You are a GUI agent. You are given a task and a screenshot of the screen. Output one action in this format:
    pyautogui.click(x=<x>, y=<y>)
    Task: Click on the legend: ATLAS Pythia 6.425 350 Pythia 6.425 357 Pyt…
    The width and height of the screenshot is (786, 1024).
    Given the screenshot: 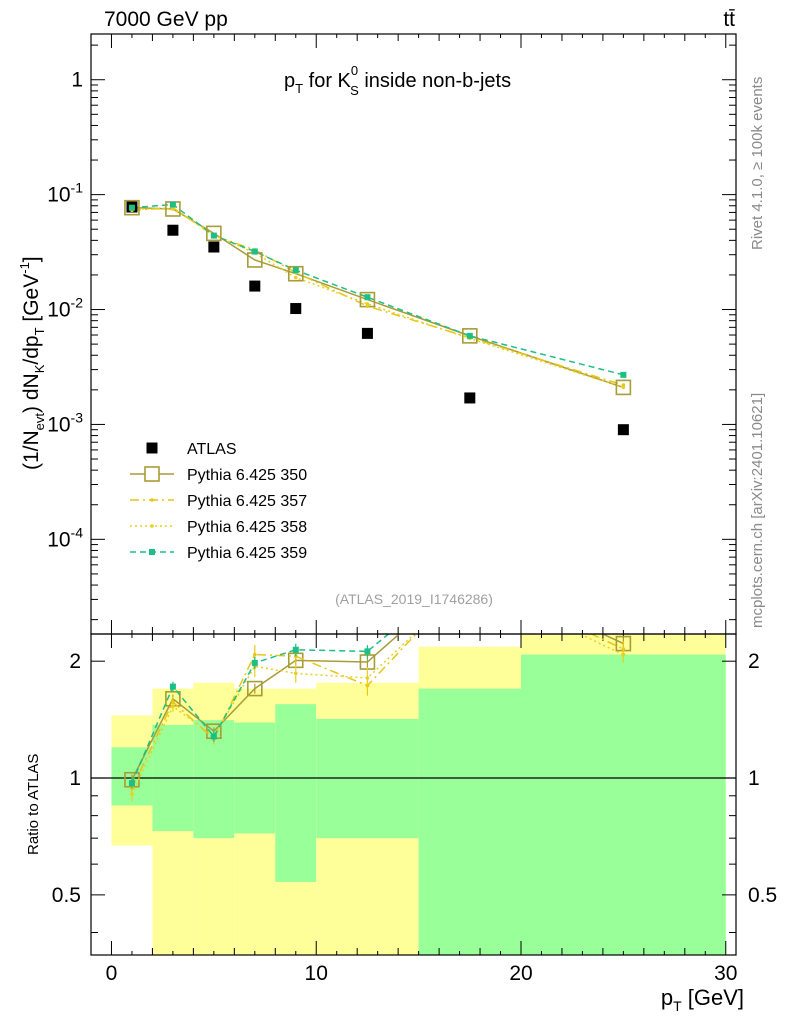 What is the action you would take?
    pyautogui.click(x=218, y=501)
    